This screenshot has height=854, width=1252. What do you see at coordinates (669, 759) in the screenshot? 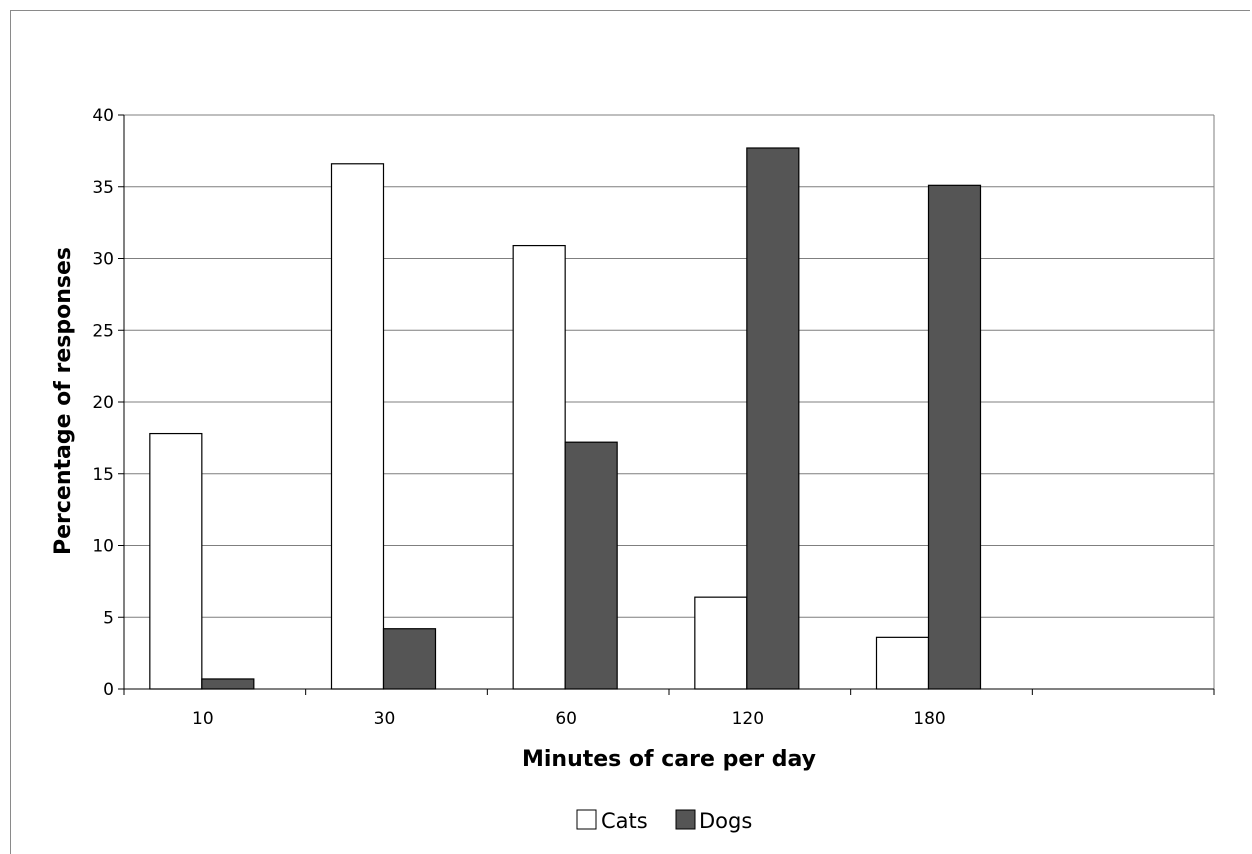
I see `x-axis-title: Minutes of care per day` at bounding box center [669, 759].